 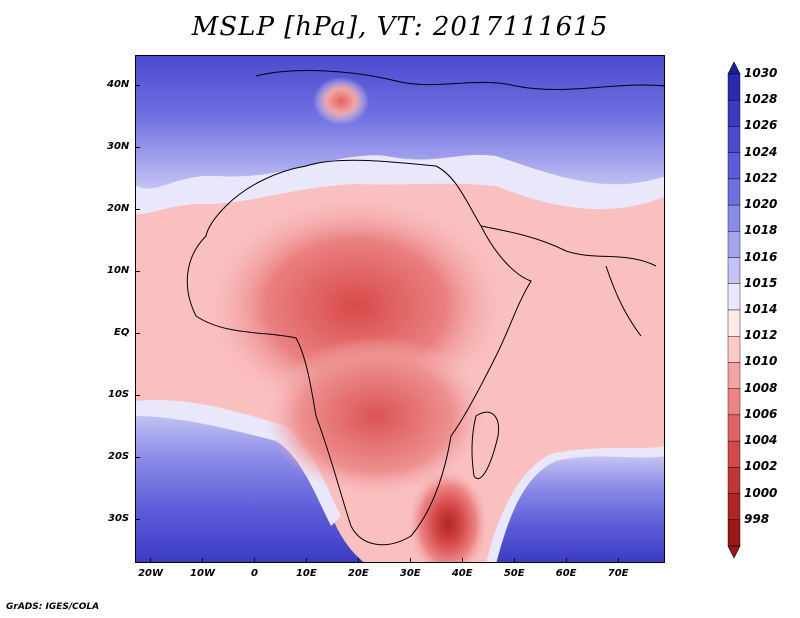 I want to click on lat-tick-label: 10N, so click(x=118, y=270).